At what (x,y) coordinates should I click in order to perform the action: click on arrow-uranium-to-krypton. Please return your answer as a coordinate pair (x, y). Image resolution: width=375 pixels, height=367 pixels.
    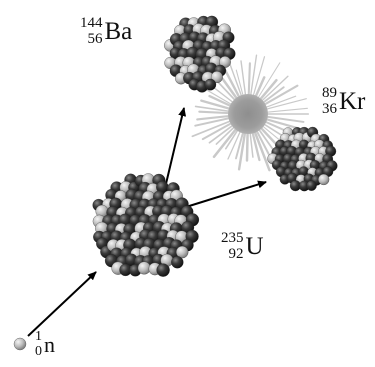
    Looking at the image, I should click on (226, 194).